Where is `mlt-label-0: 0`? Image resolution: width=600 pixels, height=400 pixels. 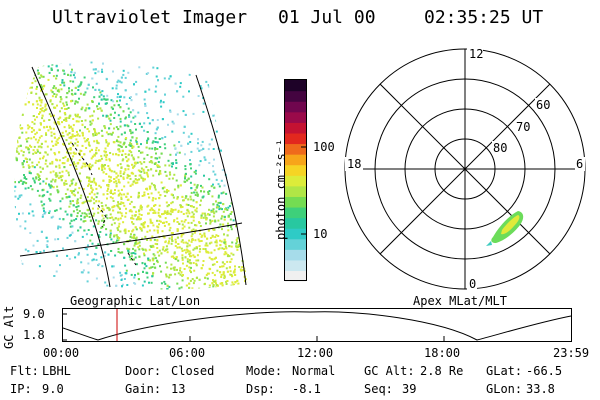
mlt-label-0: 0 is located at coordinates (472, 284).